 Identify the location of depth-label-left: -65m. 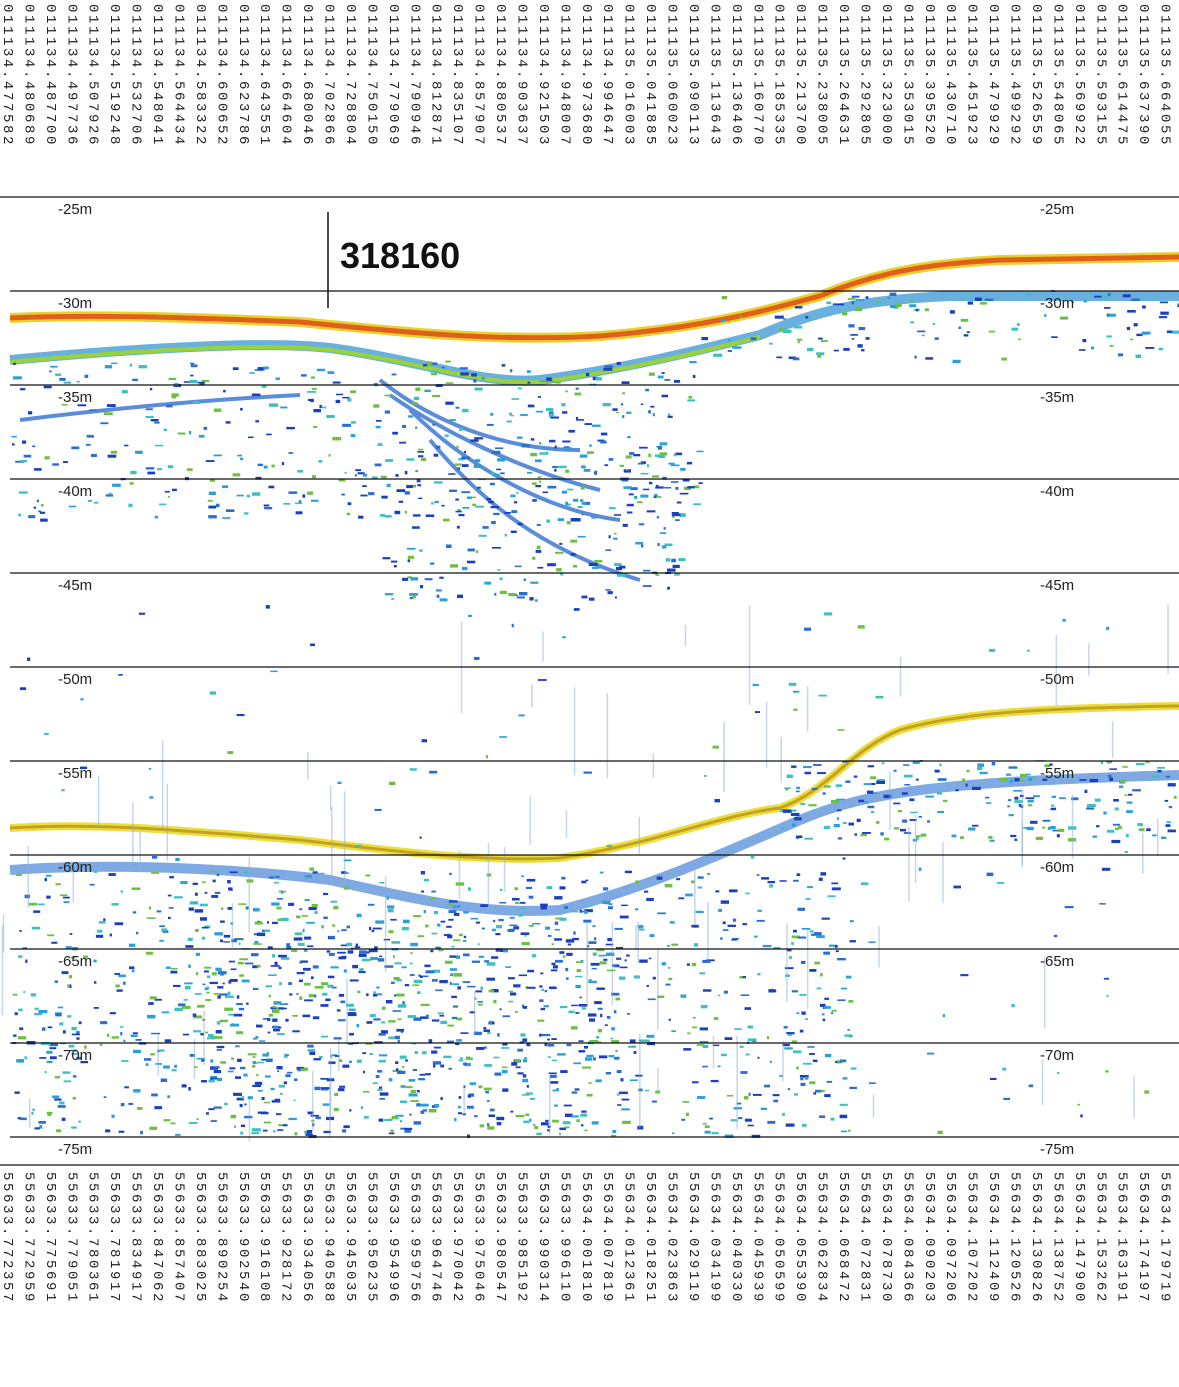
(75, 961).